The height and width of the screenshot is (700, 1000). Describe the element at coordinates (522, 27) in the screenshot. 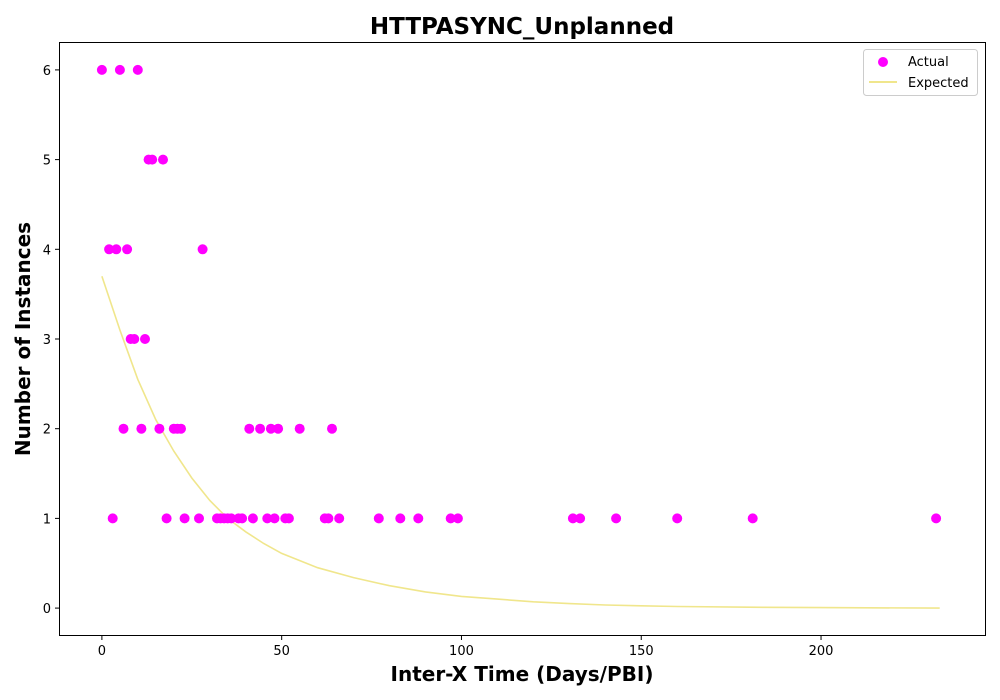

I see `chart-title: HTTPASYNC_Unplanned` at that location.